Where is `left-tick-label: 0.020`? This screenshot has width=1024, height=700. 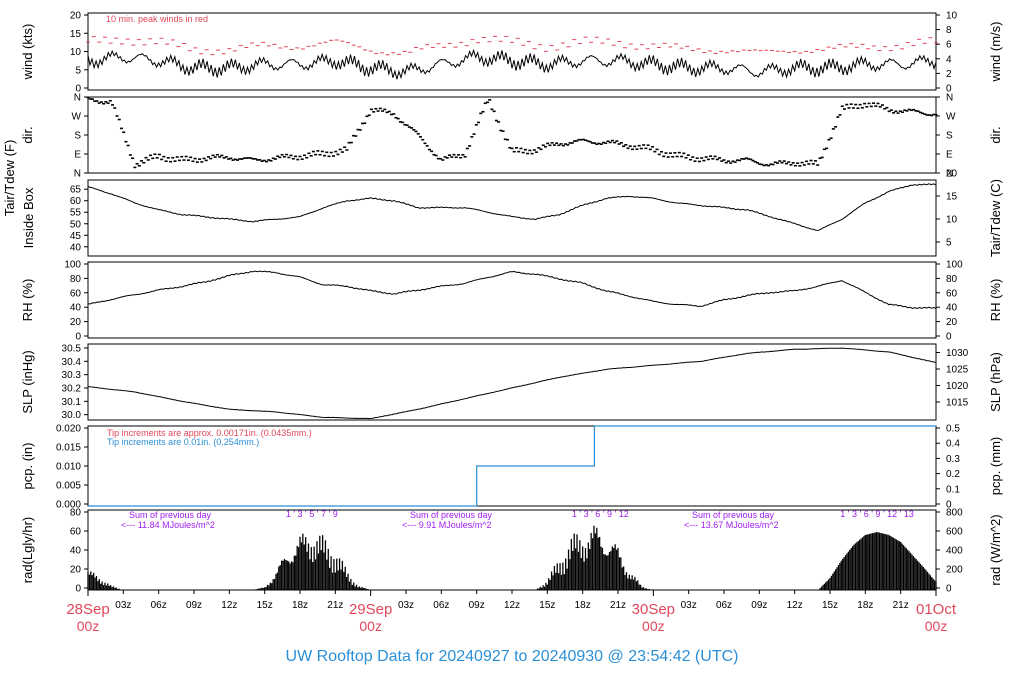 left-tick-label: 0.020 is located at coordinates (68, 429).